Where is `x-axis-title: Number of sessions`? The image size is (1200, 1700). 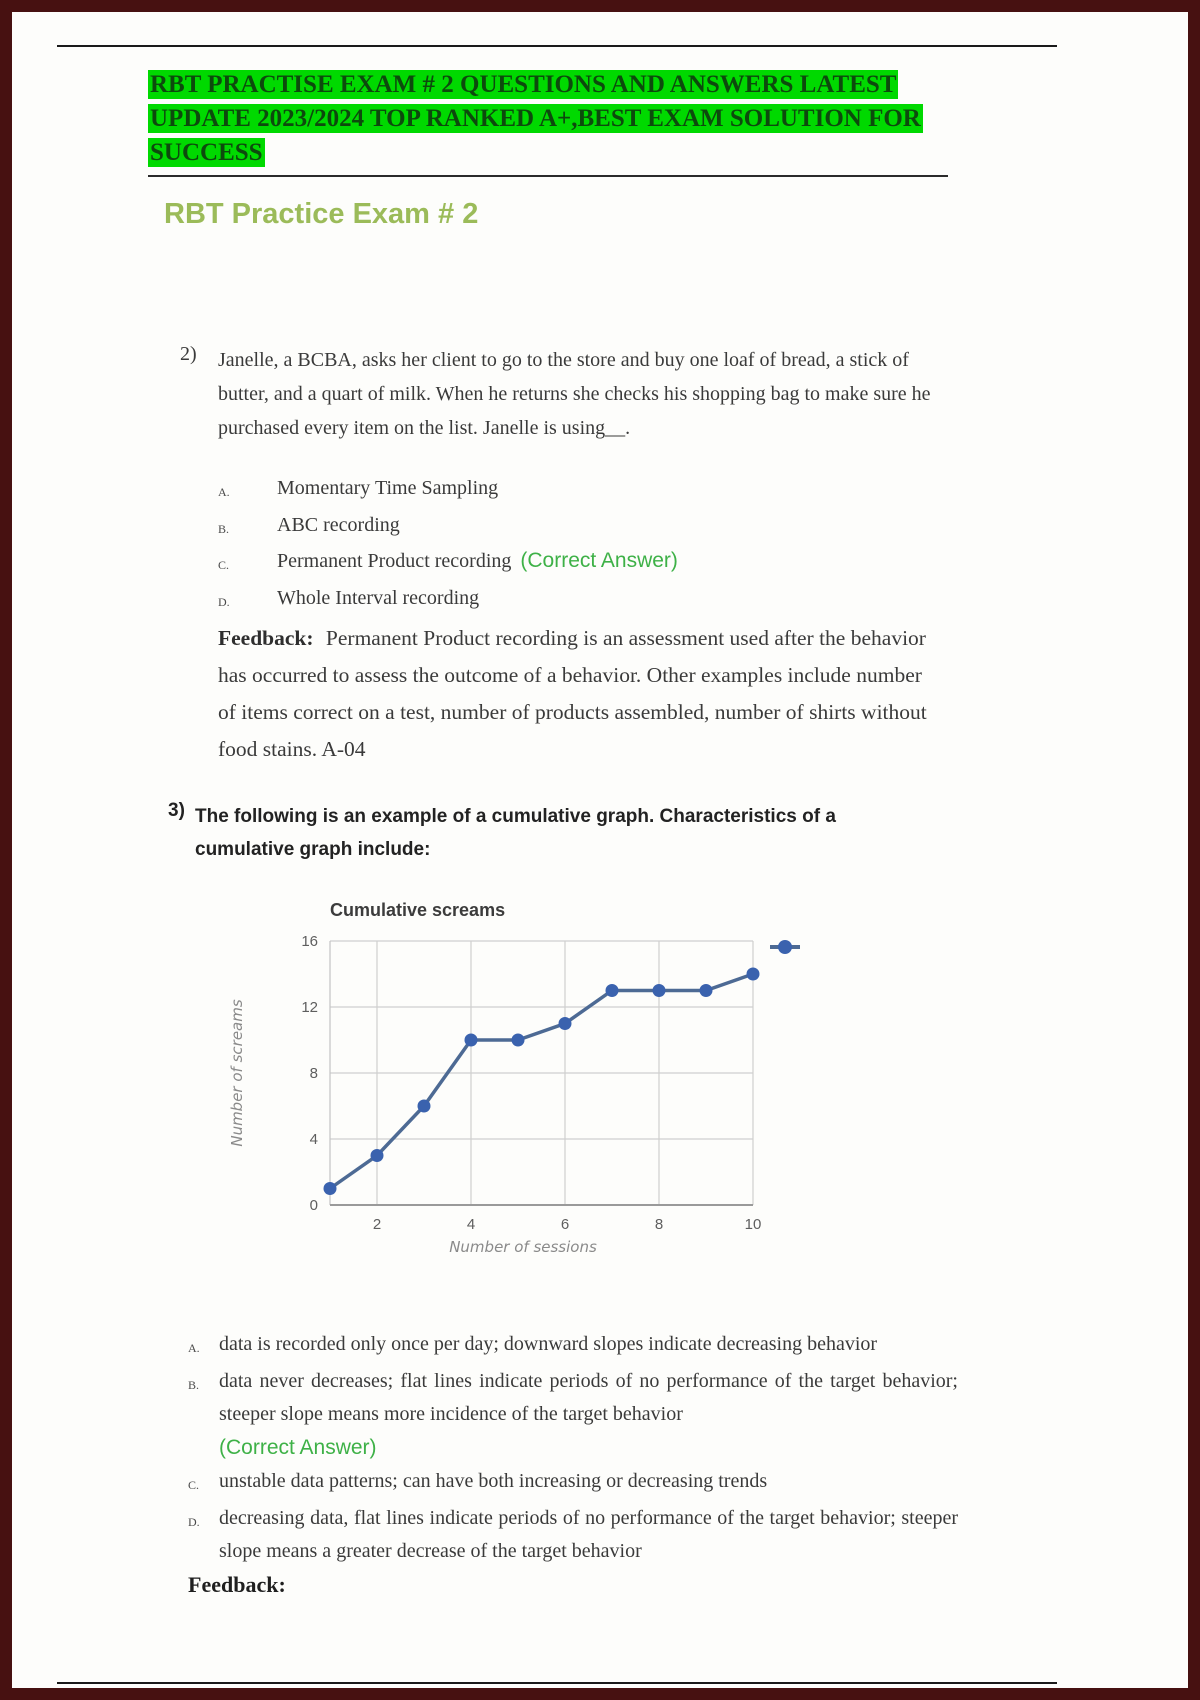
x-axis-title: Number of sessions is located at coordinates (523, 1247).